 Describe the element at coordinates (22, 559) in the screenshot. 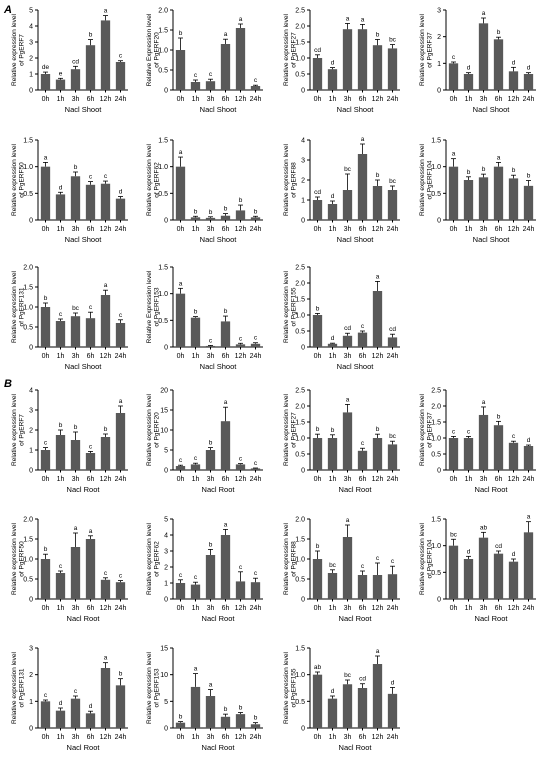

I see `y-axis-label-line: of PgERF50` at that location.